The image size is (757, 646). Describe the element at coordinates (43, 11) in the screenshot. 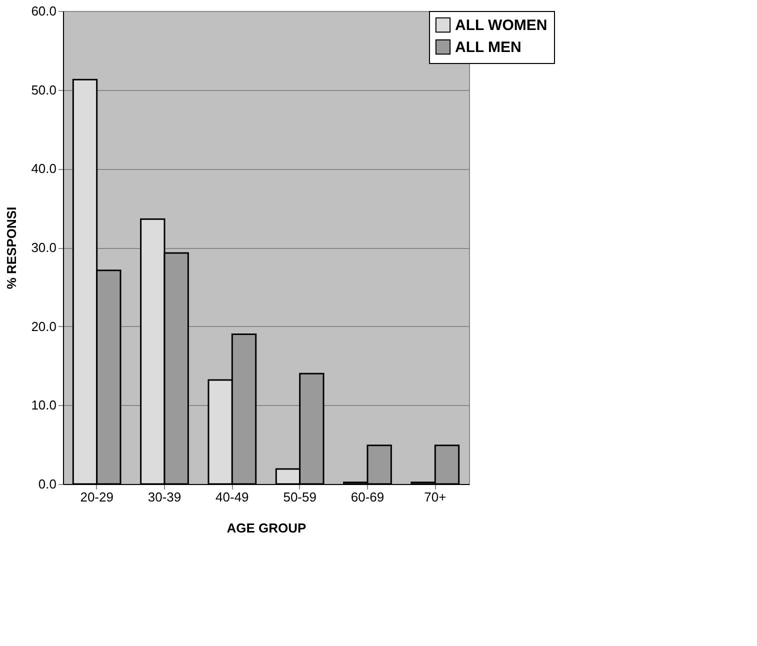

I see `y-tick-label: 60.0` at that location.